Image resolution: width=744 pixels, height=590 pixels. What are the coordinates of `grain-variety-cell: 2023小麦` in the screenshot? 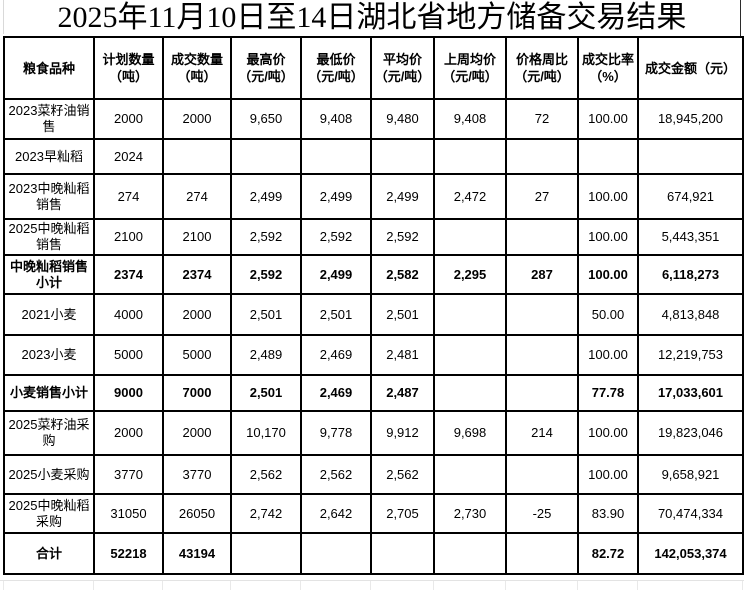 It's located at (49, 355).